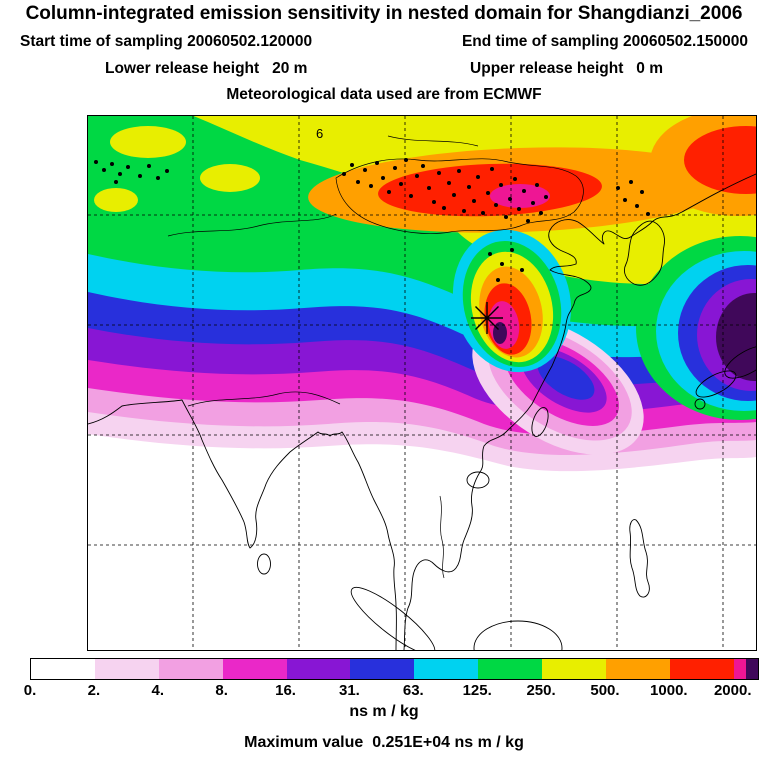 The width and height of the screenshot is (768, 768). I want to click on station-dots, so click(372, 220).